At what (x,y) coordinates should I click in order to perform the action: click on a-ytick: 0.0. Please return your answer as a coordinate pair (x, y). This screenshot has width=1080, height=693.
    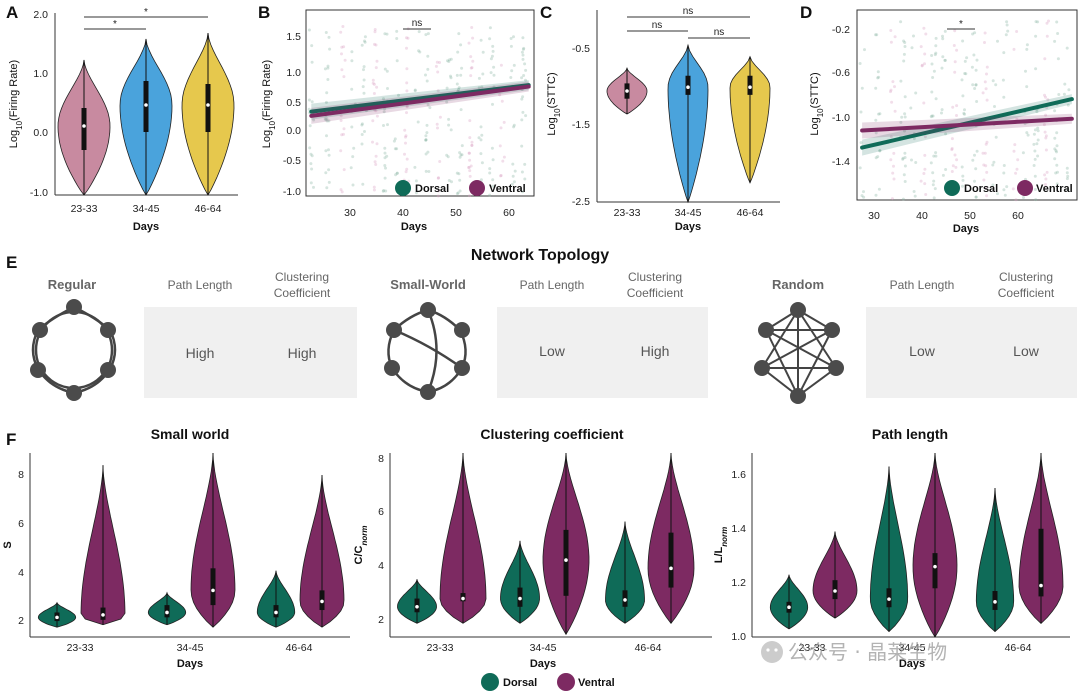
    Looking at the image, I should click on (40, 133).